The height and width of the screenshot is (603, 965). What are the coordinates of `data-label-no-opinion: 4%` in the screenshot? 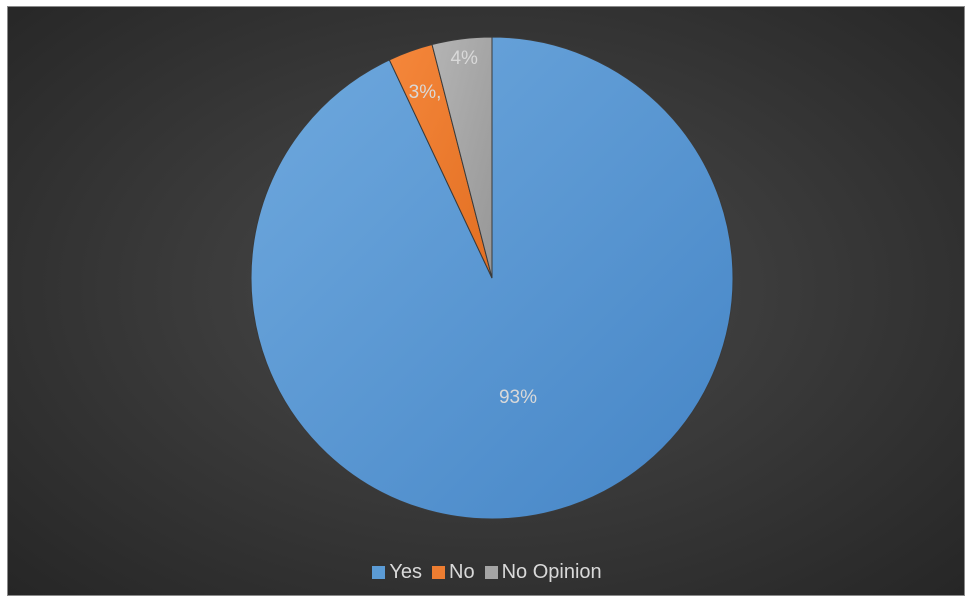 It's located at (464, 58).